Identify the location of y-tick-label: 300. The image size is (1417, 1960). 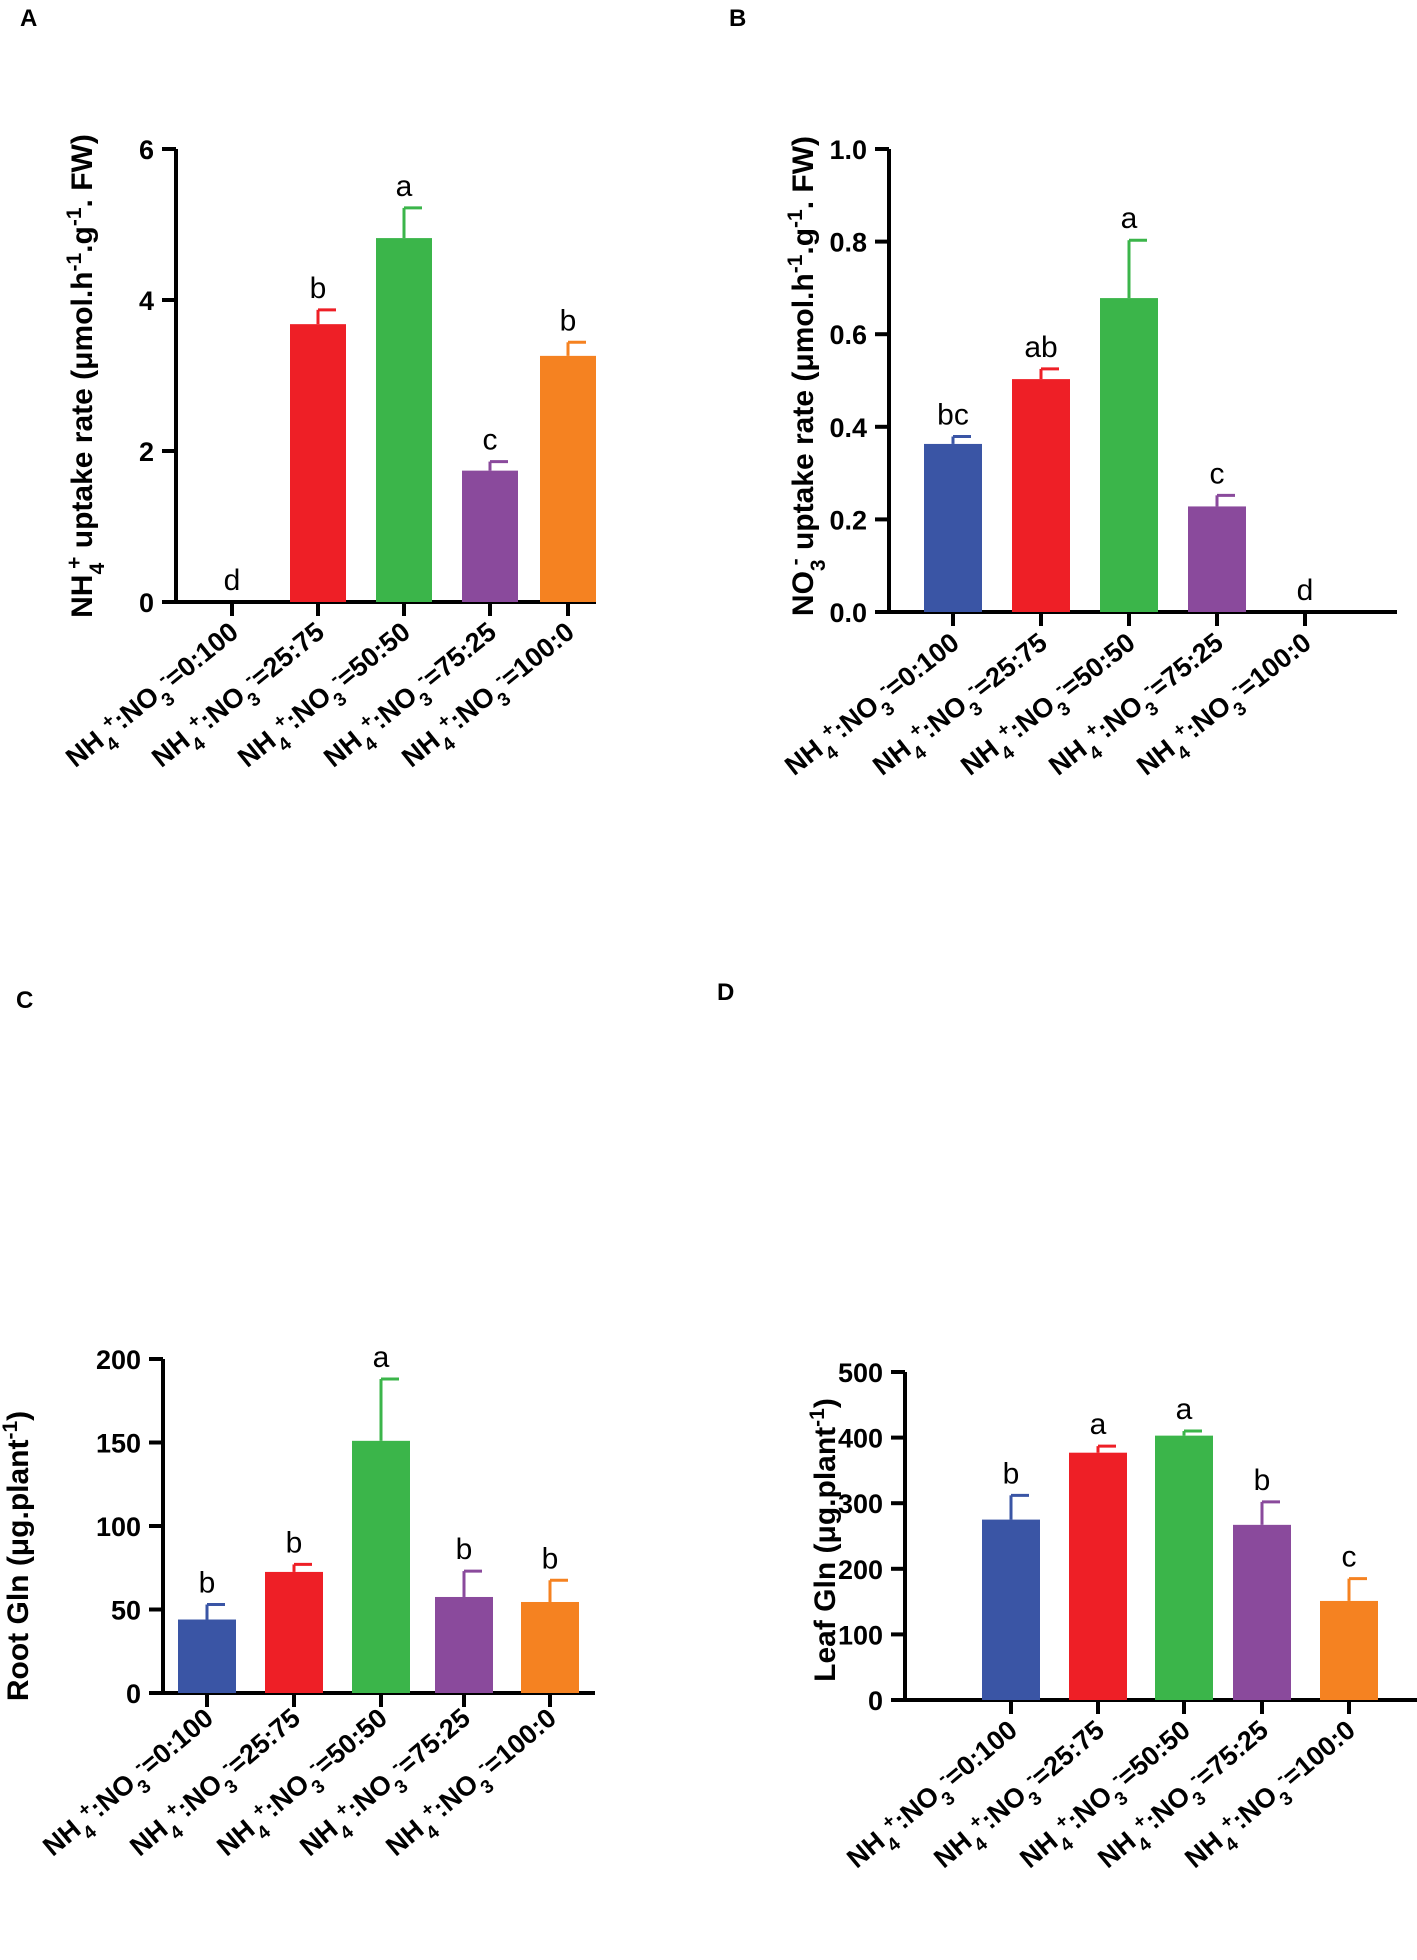
(860, 1504).